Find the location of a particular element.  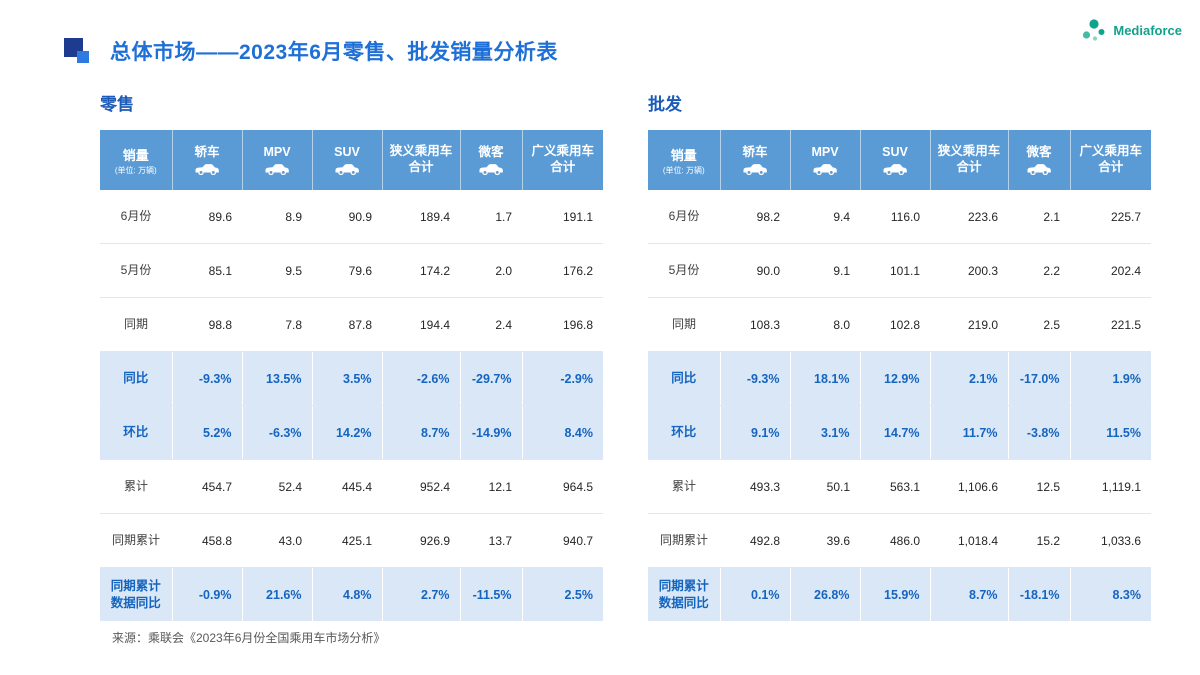

cell-value: 14.2% is located at coordinates (347, 432).